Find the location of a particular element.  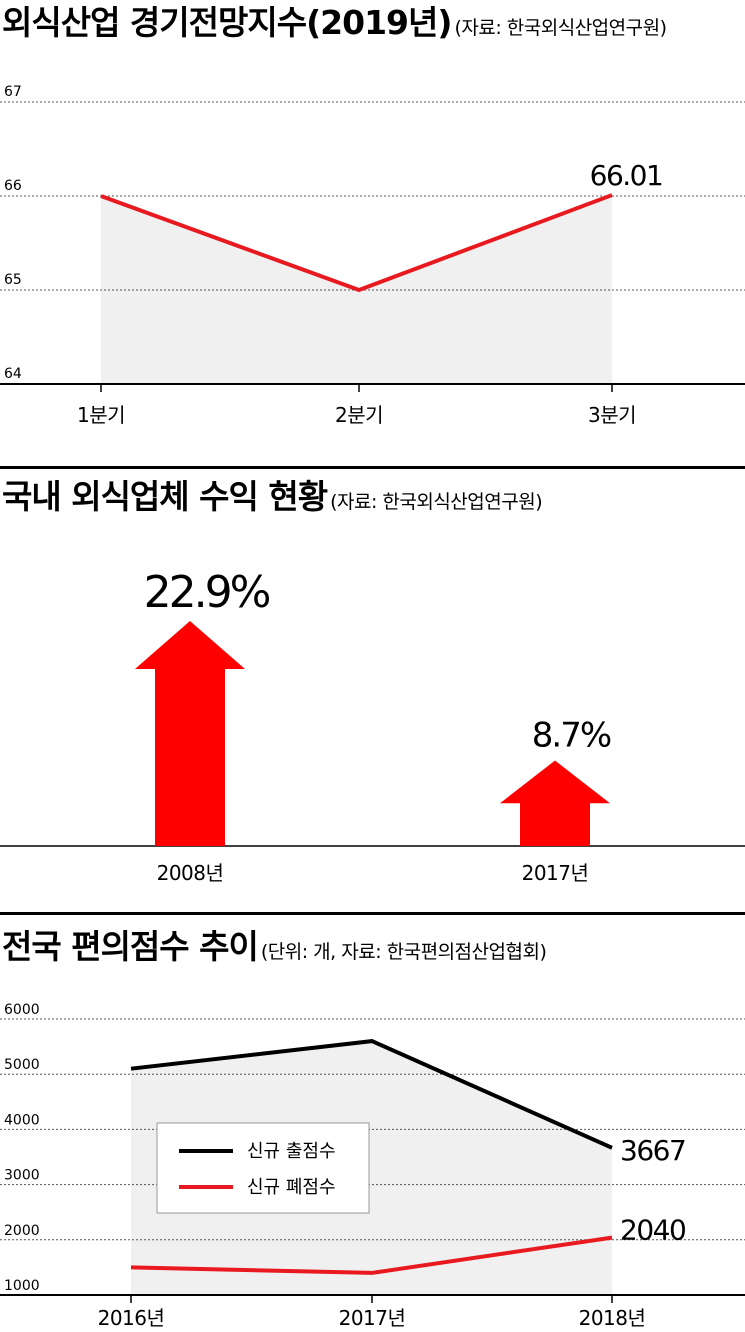

chart-title-text: 외식산업 경기전망지수(2019년) is located at coordinates (227, 22).